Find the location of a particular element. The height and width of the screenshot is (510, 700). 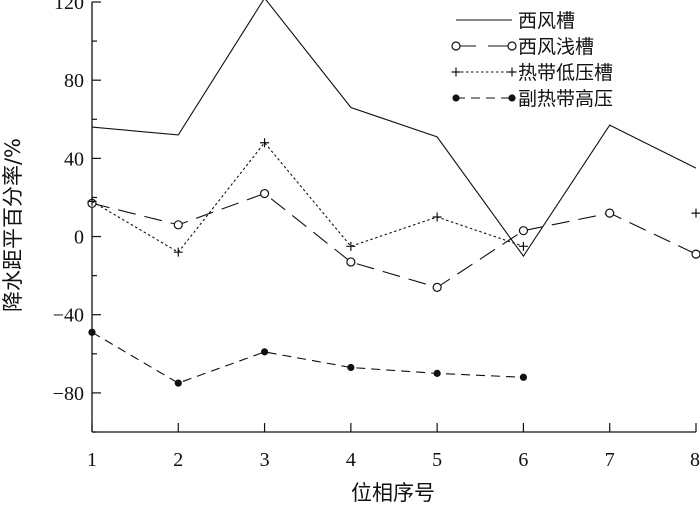

x-tick-label: 8 is located at coordinates (695, 460).